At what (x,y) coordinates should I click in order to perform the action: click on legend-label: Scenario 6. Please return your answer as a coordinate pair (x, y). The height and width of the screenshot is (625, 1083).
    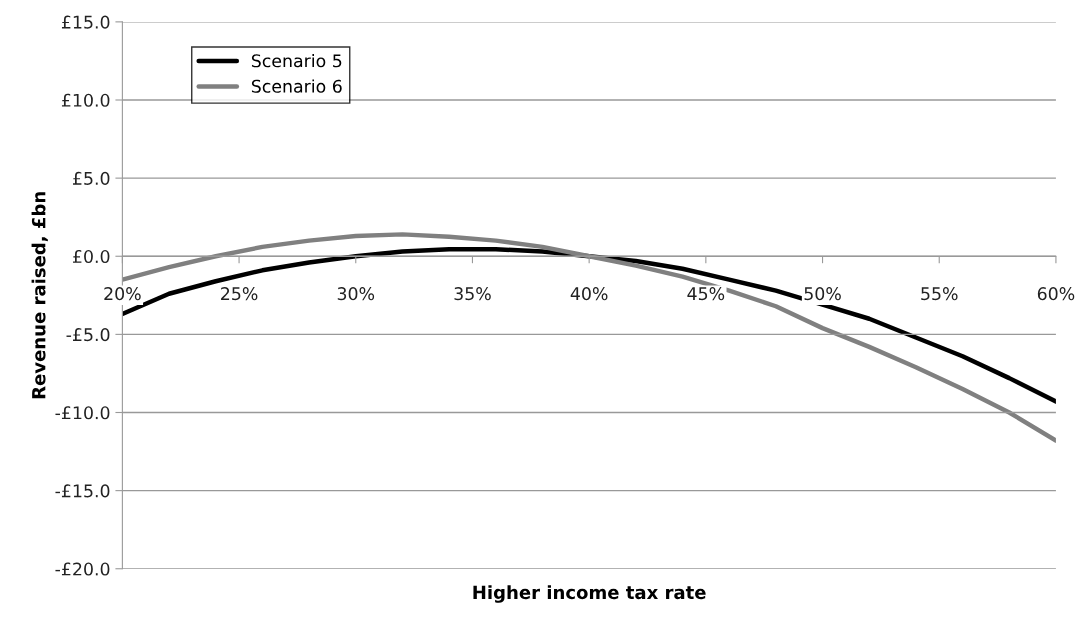
    Looking at the image, I should click on (296, 86).